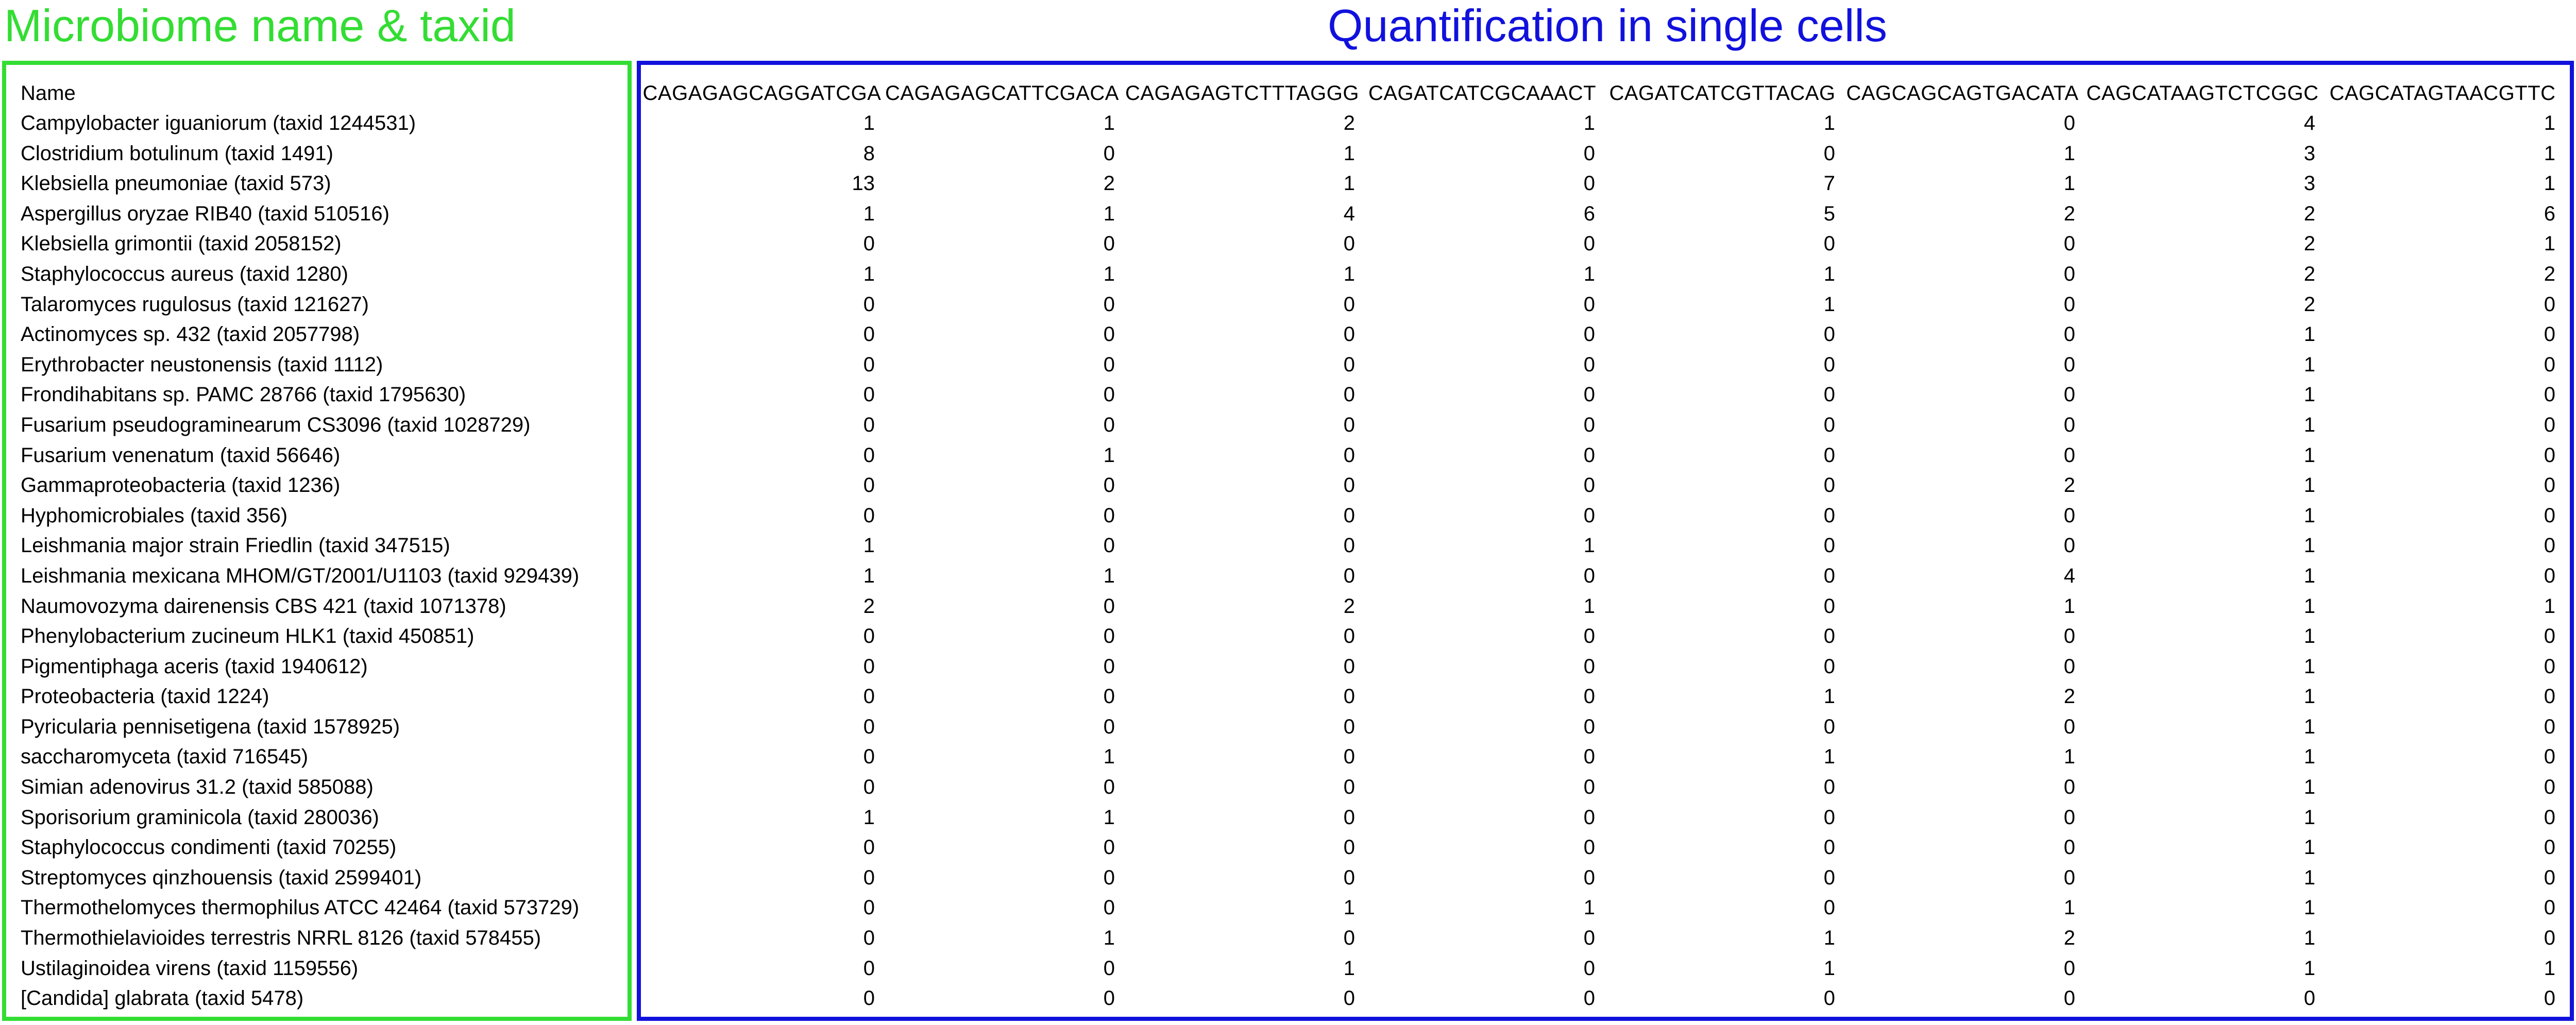 The image size is (2576, 1025). I want to click on table-row: 1 1 4 6 5 2 2 6, so click(1605, 214).